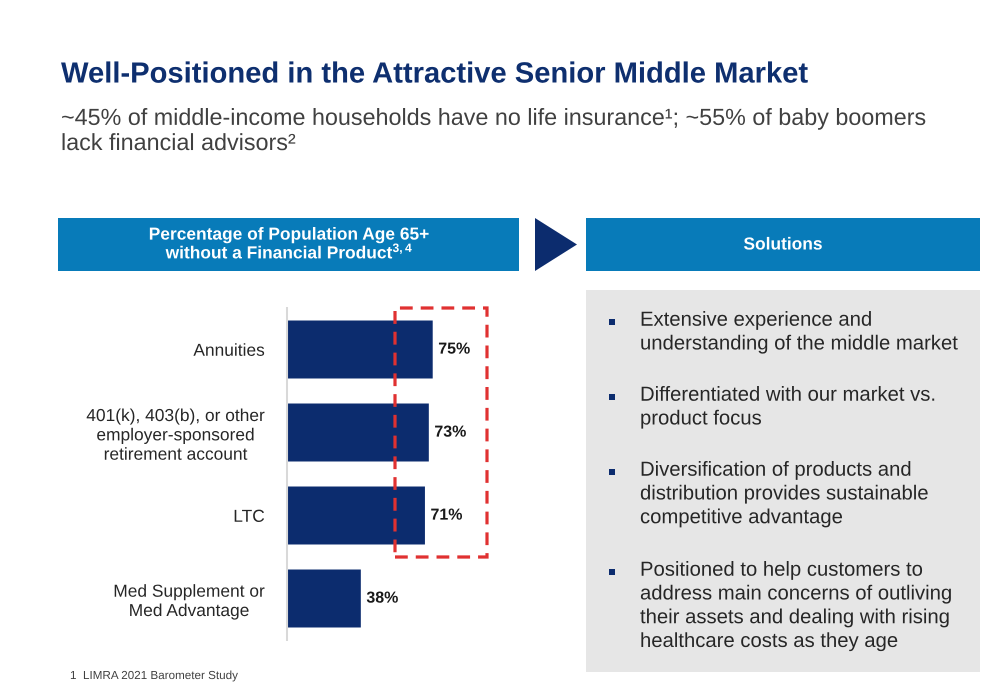 This screenshot has width=1000, height=682. I want to click on data-label: 38%, so click(382, 597).